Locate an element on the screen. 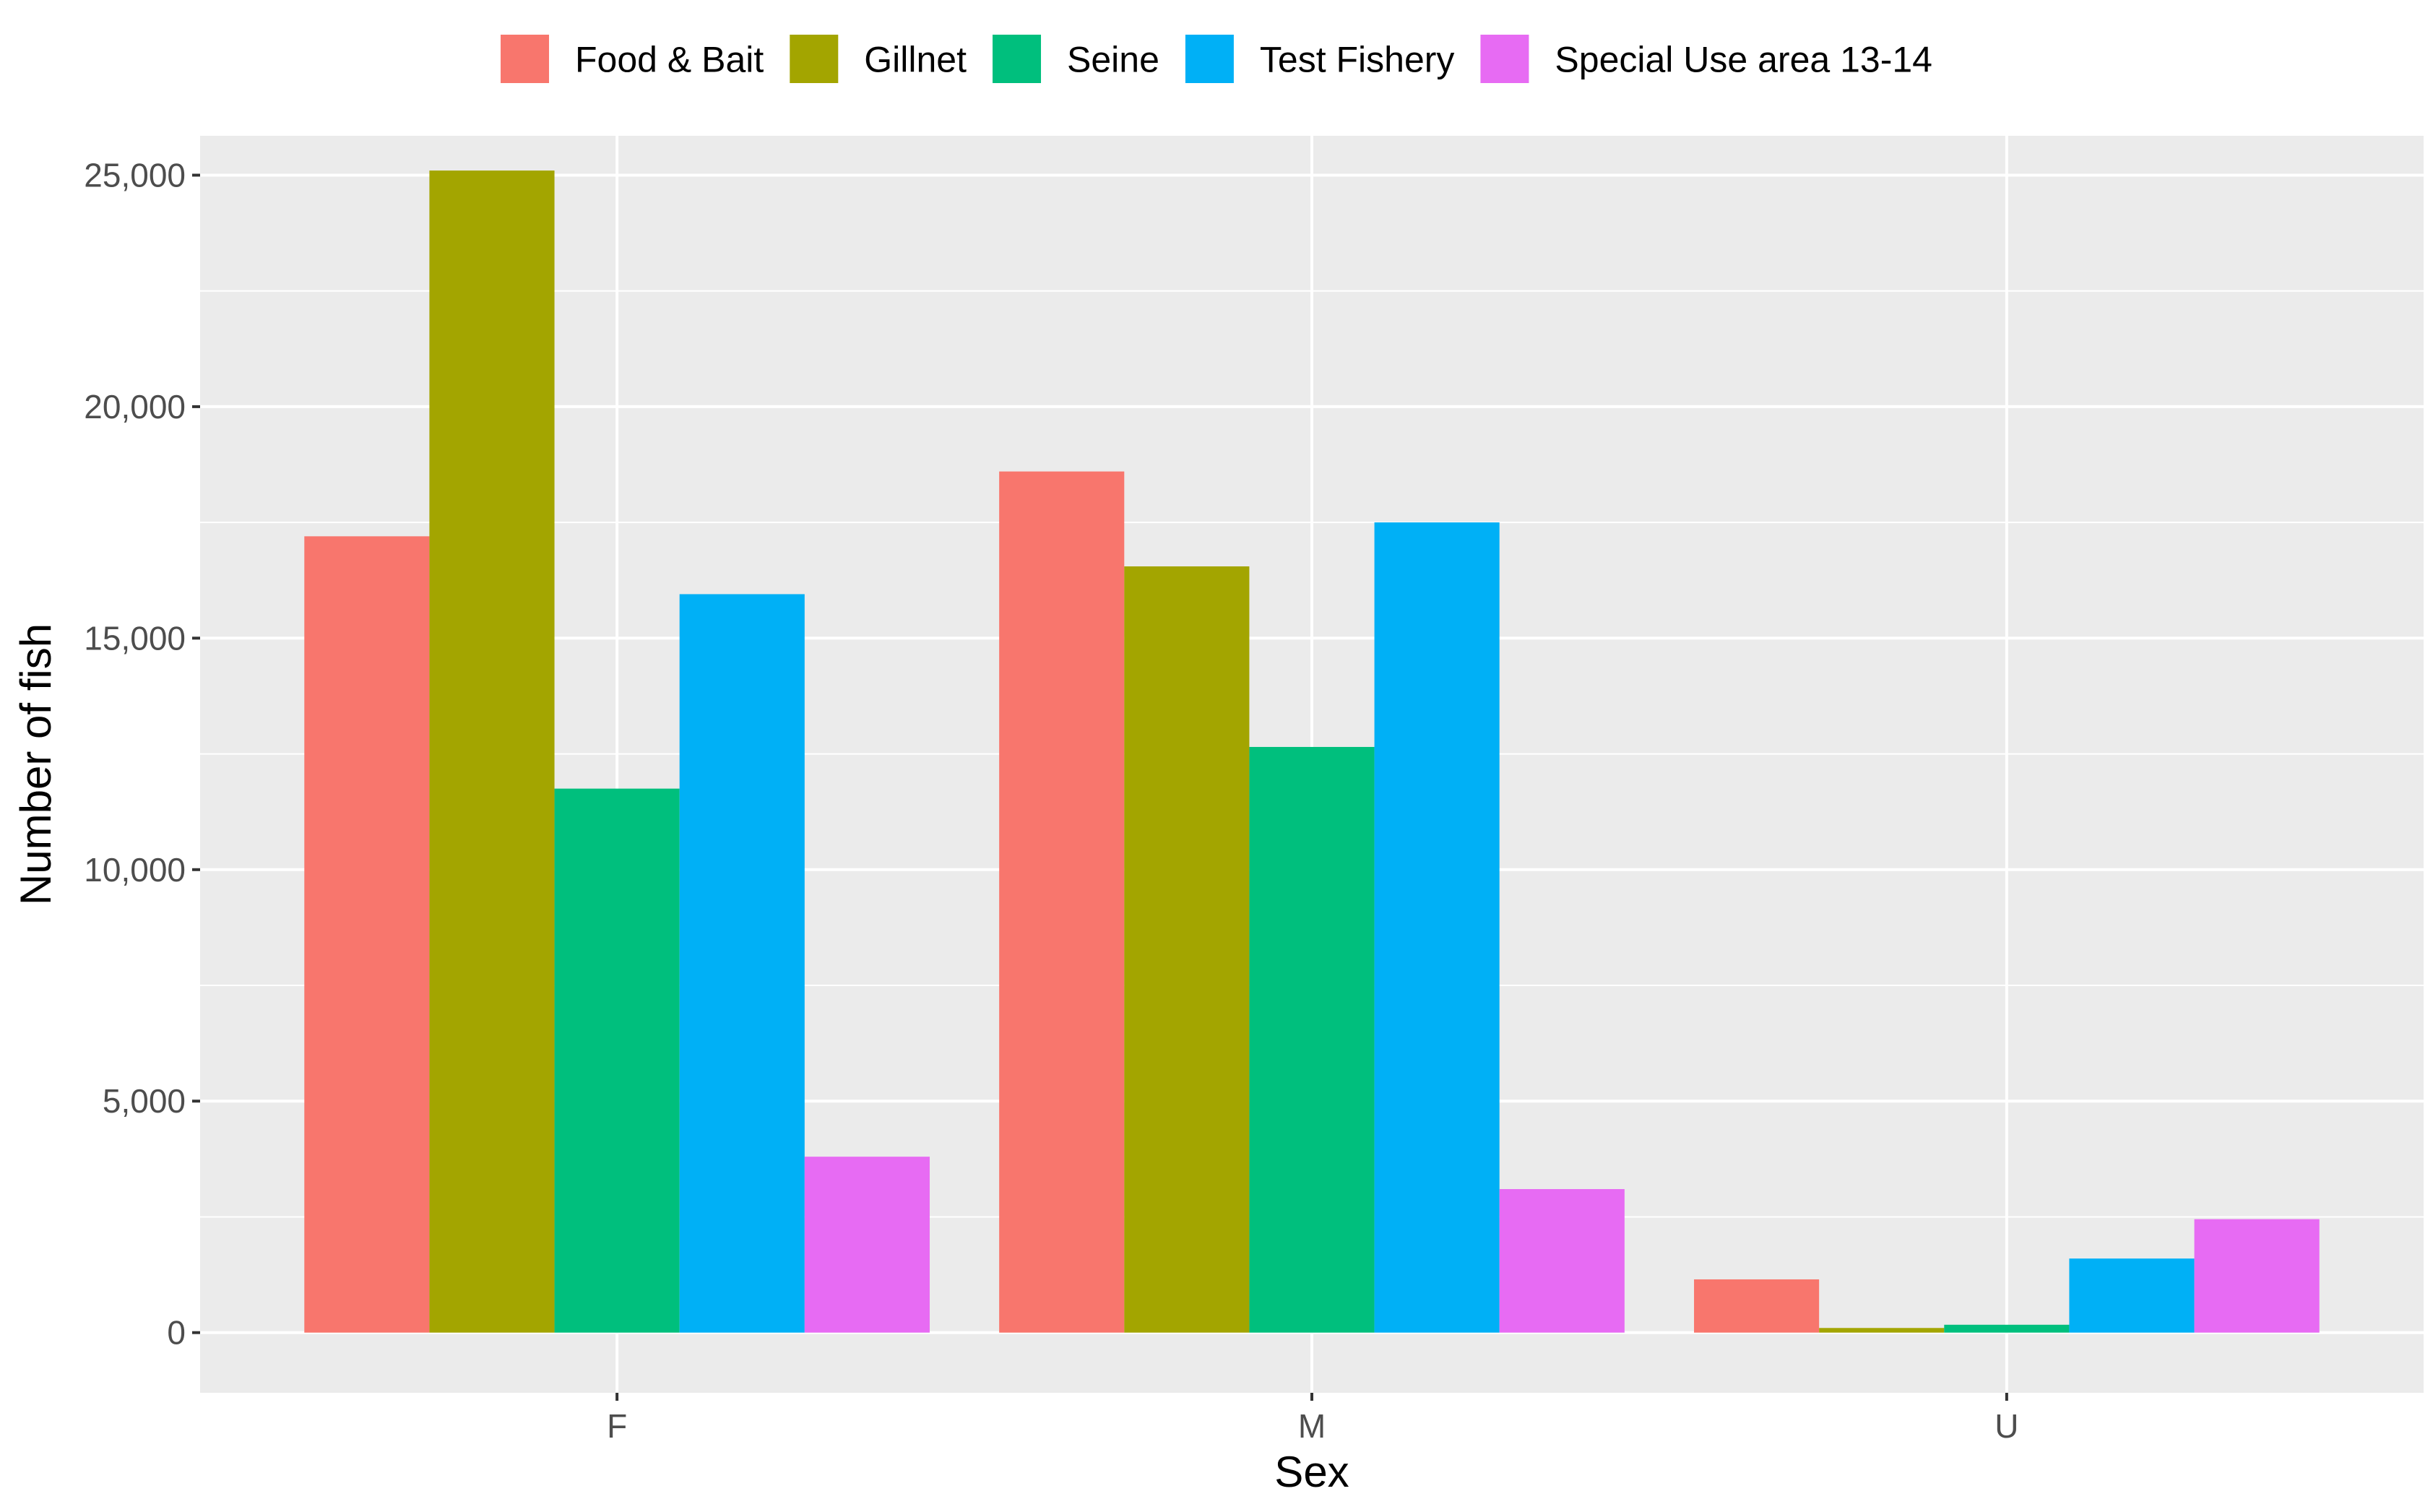  legend-item-seine: Seine is located at coordinates (1076, 59).